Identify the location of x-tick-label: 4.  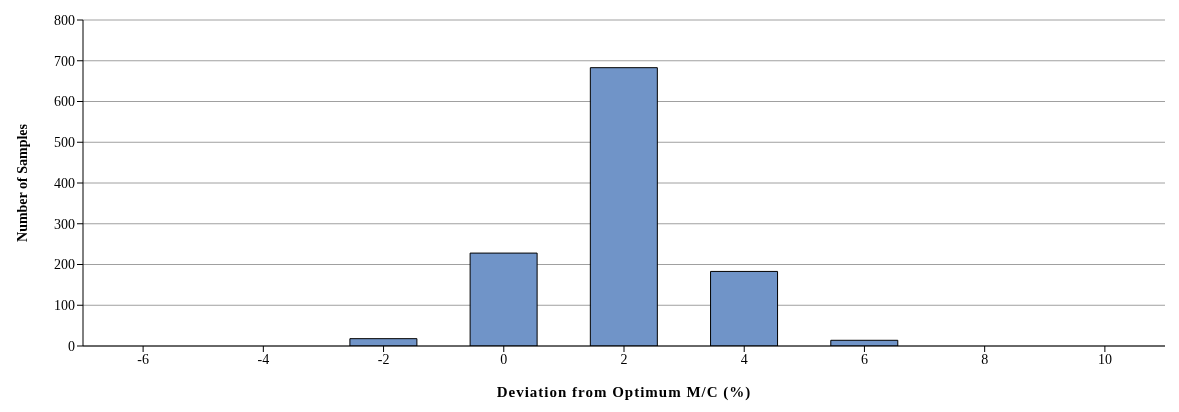
(744, 359).